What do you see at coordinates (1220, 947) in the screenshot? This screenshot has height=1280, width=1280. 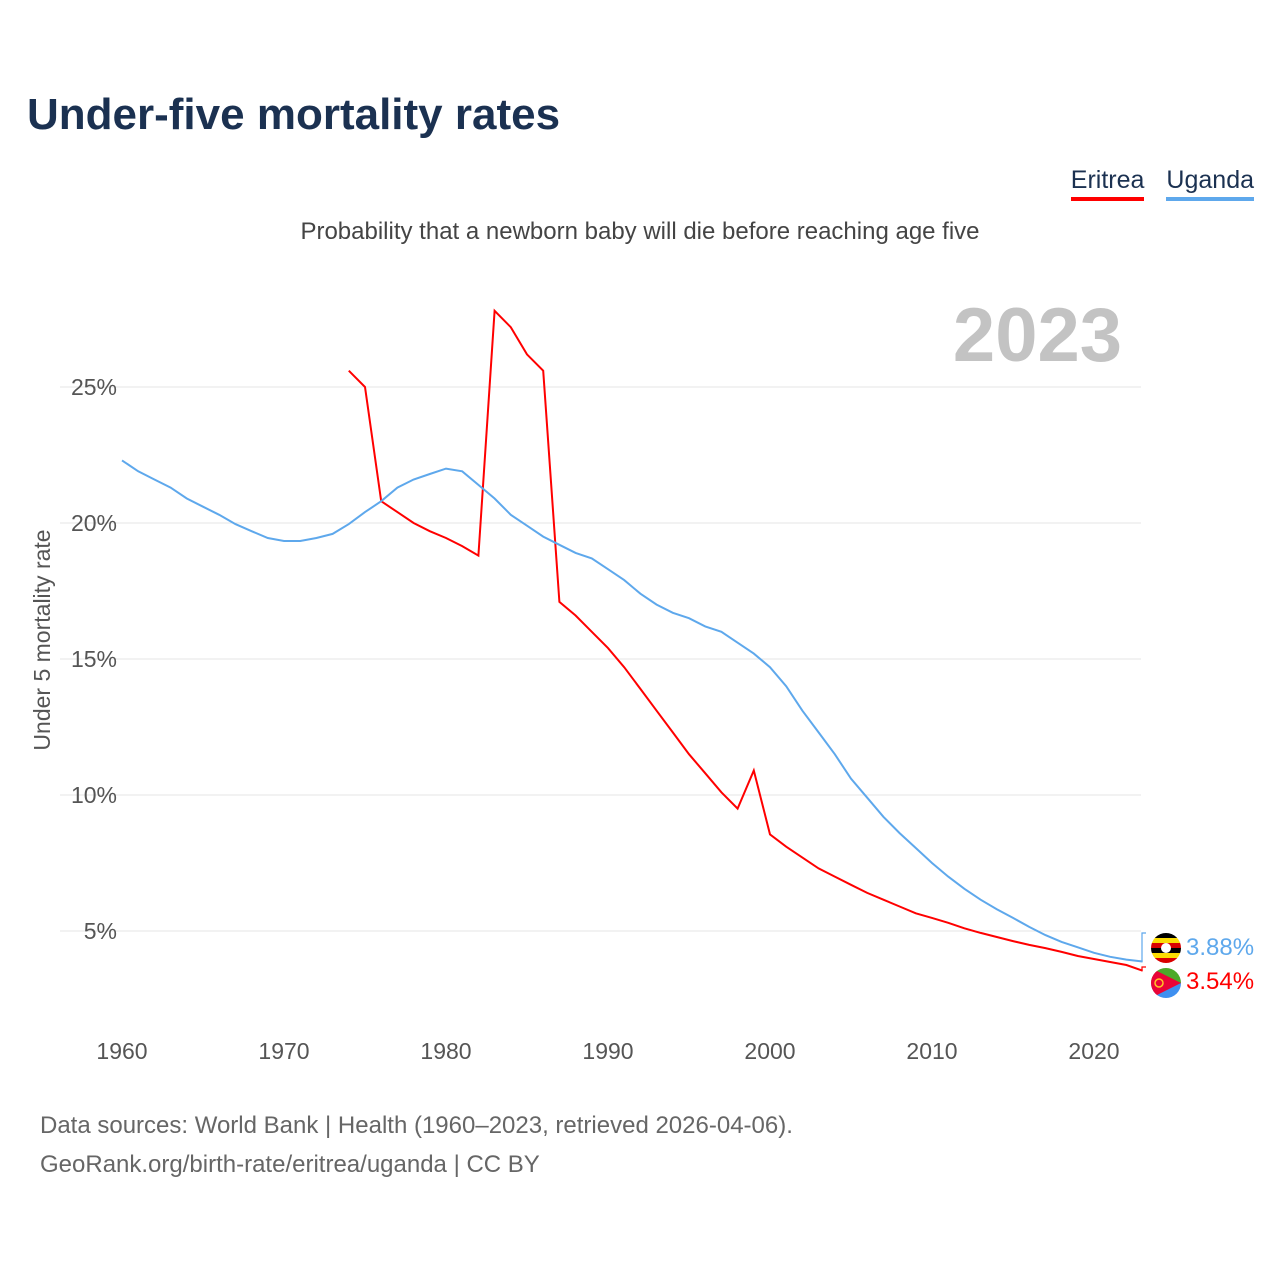 I see `end-value-label: 3.88%` at bounding box center [1220, 947].